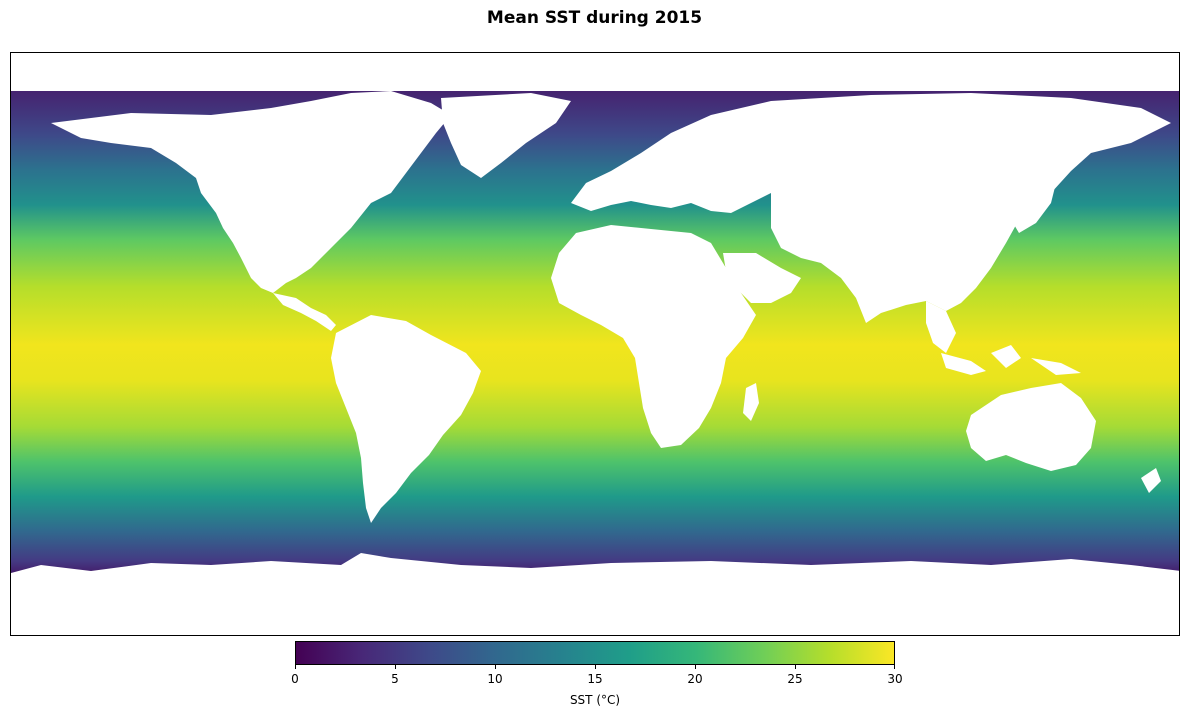  What do you see at coordinates (751, 402) in the screenshot?
I see `madagascar-landmass` at bounding box center [751, 402].